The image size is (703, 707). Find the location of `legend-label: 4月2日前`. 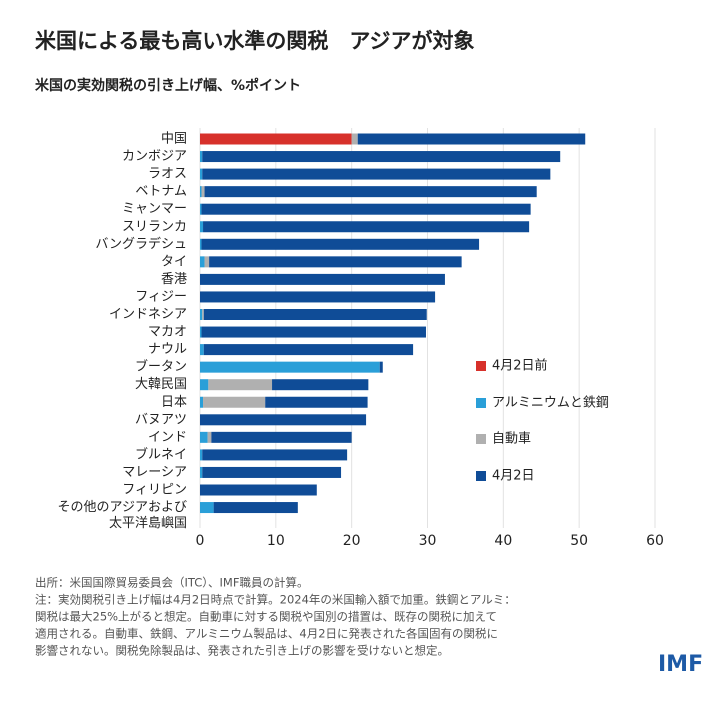

legend-label: 4月2日前 is located at coordinates (520, 366).